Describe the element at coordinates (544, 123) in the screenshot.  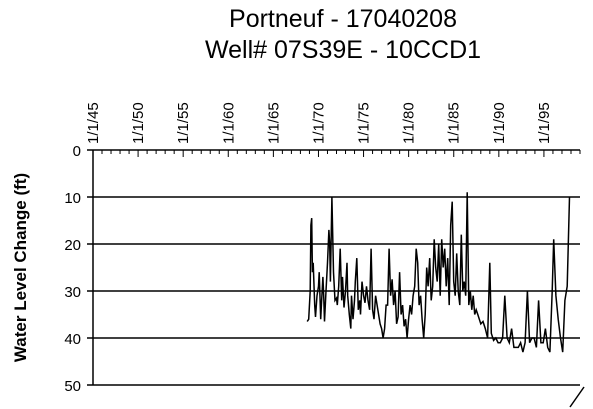
I see `x-tick-label: 1/1/95` at that location.